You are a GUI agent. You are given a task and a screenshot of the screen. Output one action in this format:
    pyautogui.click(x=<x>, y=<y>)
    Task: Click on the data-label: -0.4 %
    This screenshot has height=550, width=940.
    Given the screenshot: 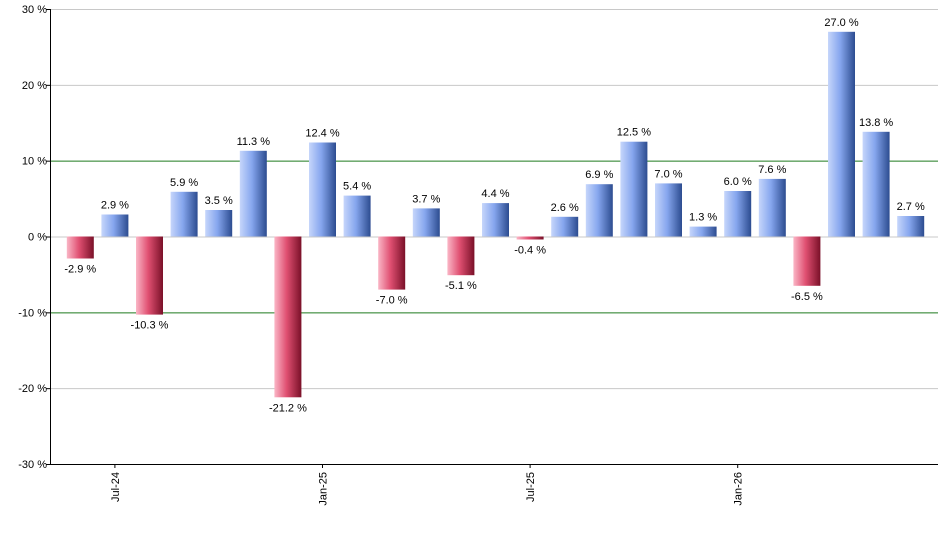 What is the action you would take?
    pyautogui.click(x=530, y=251)
    